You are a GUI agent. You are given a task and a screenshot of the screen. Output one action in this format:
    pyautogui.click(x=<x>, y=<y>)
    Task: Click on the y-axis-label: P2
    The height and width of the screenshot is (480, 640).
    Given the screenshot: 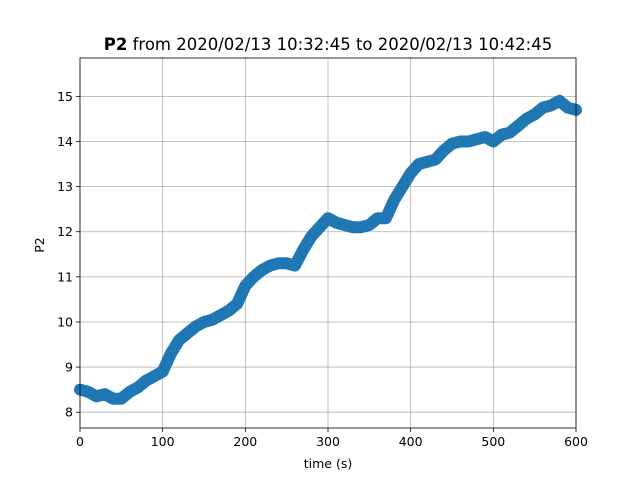 What is the action you would take?
    pyautogui.click(x=39, y=245)
    